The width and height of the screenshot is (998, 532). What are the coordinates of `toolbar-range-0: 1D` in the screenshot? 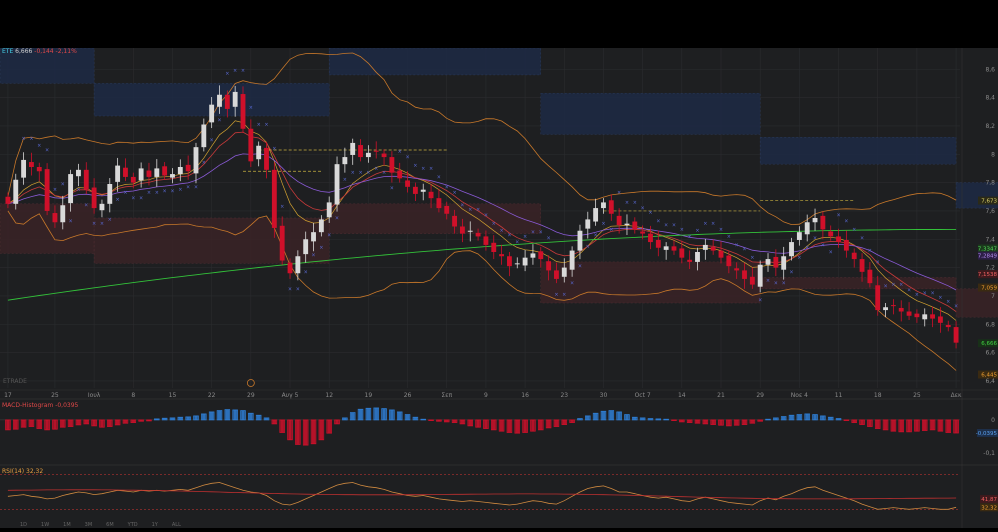 It's located at (24, 525).